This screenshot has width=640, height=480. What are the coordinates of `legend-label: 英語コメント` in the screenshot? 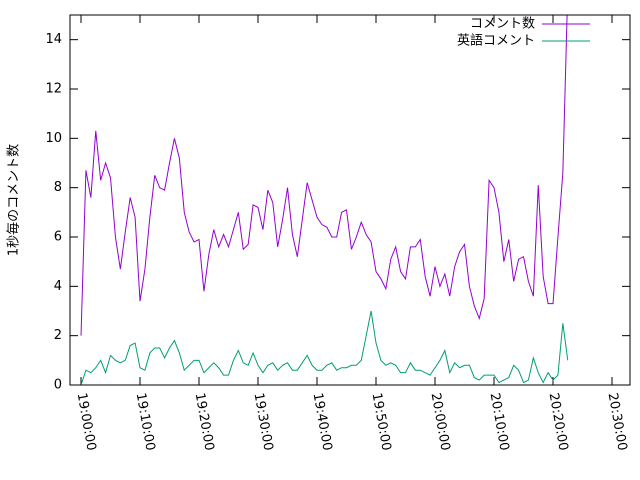 It's located at (496, 41).